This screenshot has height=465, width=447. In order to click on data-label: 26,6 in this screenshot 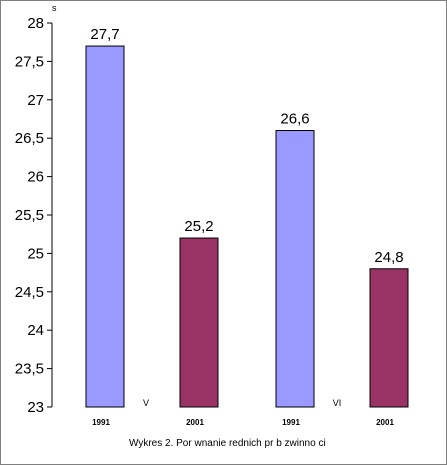, I will do `click(294, 119)`.